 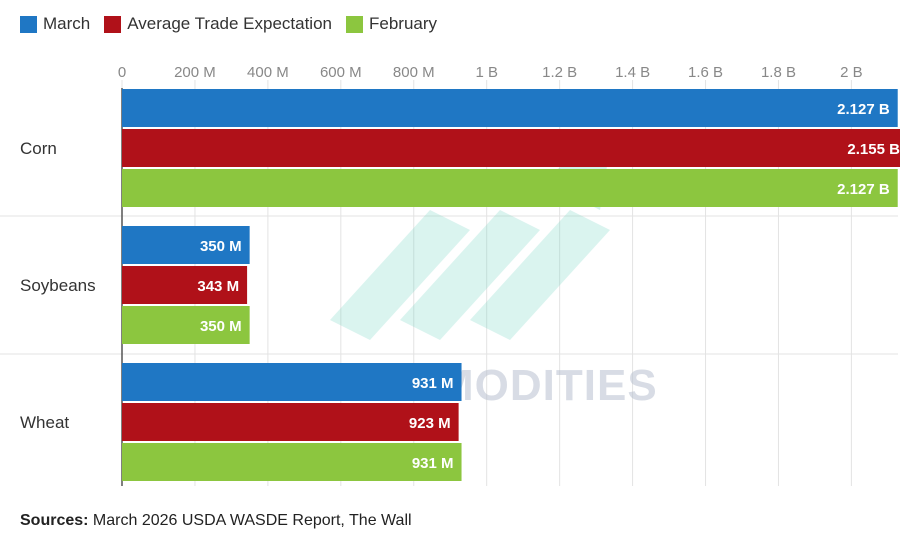 What do you see at coordinates (354, 24) in the screenshot?
I see `legend-swatch-february` at bounding box center [354, 24].